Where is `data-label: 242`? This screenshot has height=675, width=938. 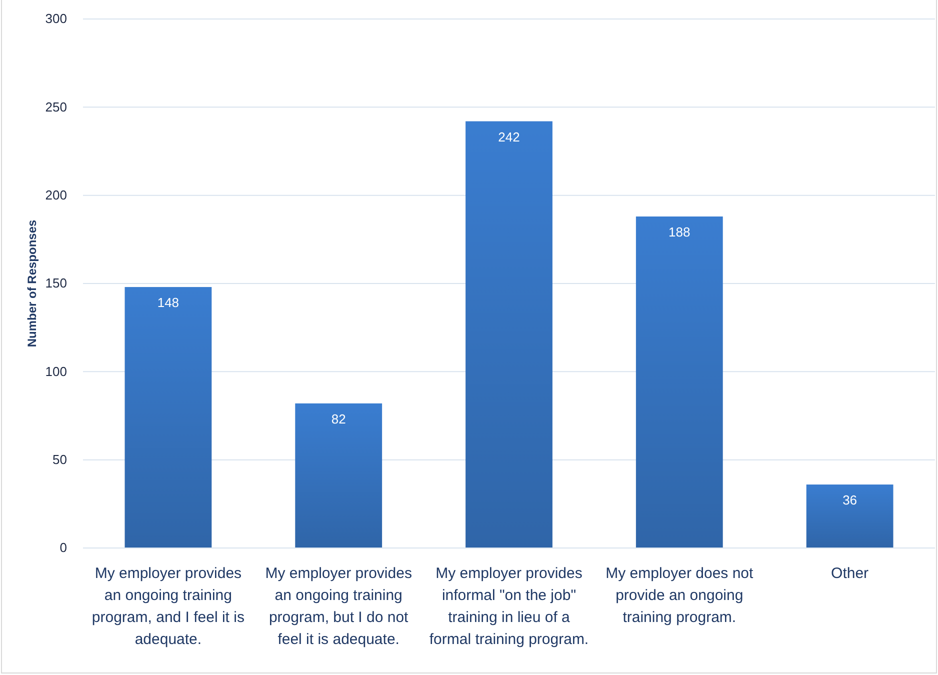 data-label: 242 is located at coordinates (509, 136).